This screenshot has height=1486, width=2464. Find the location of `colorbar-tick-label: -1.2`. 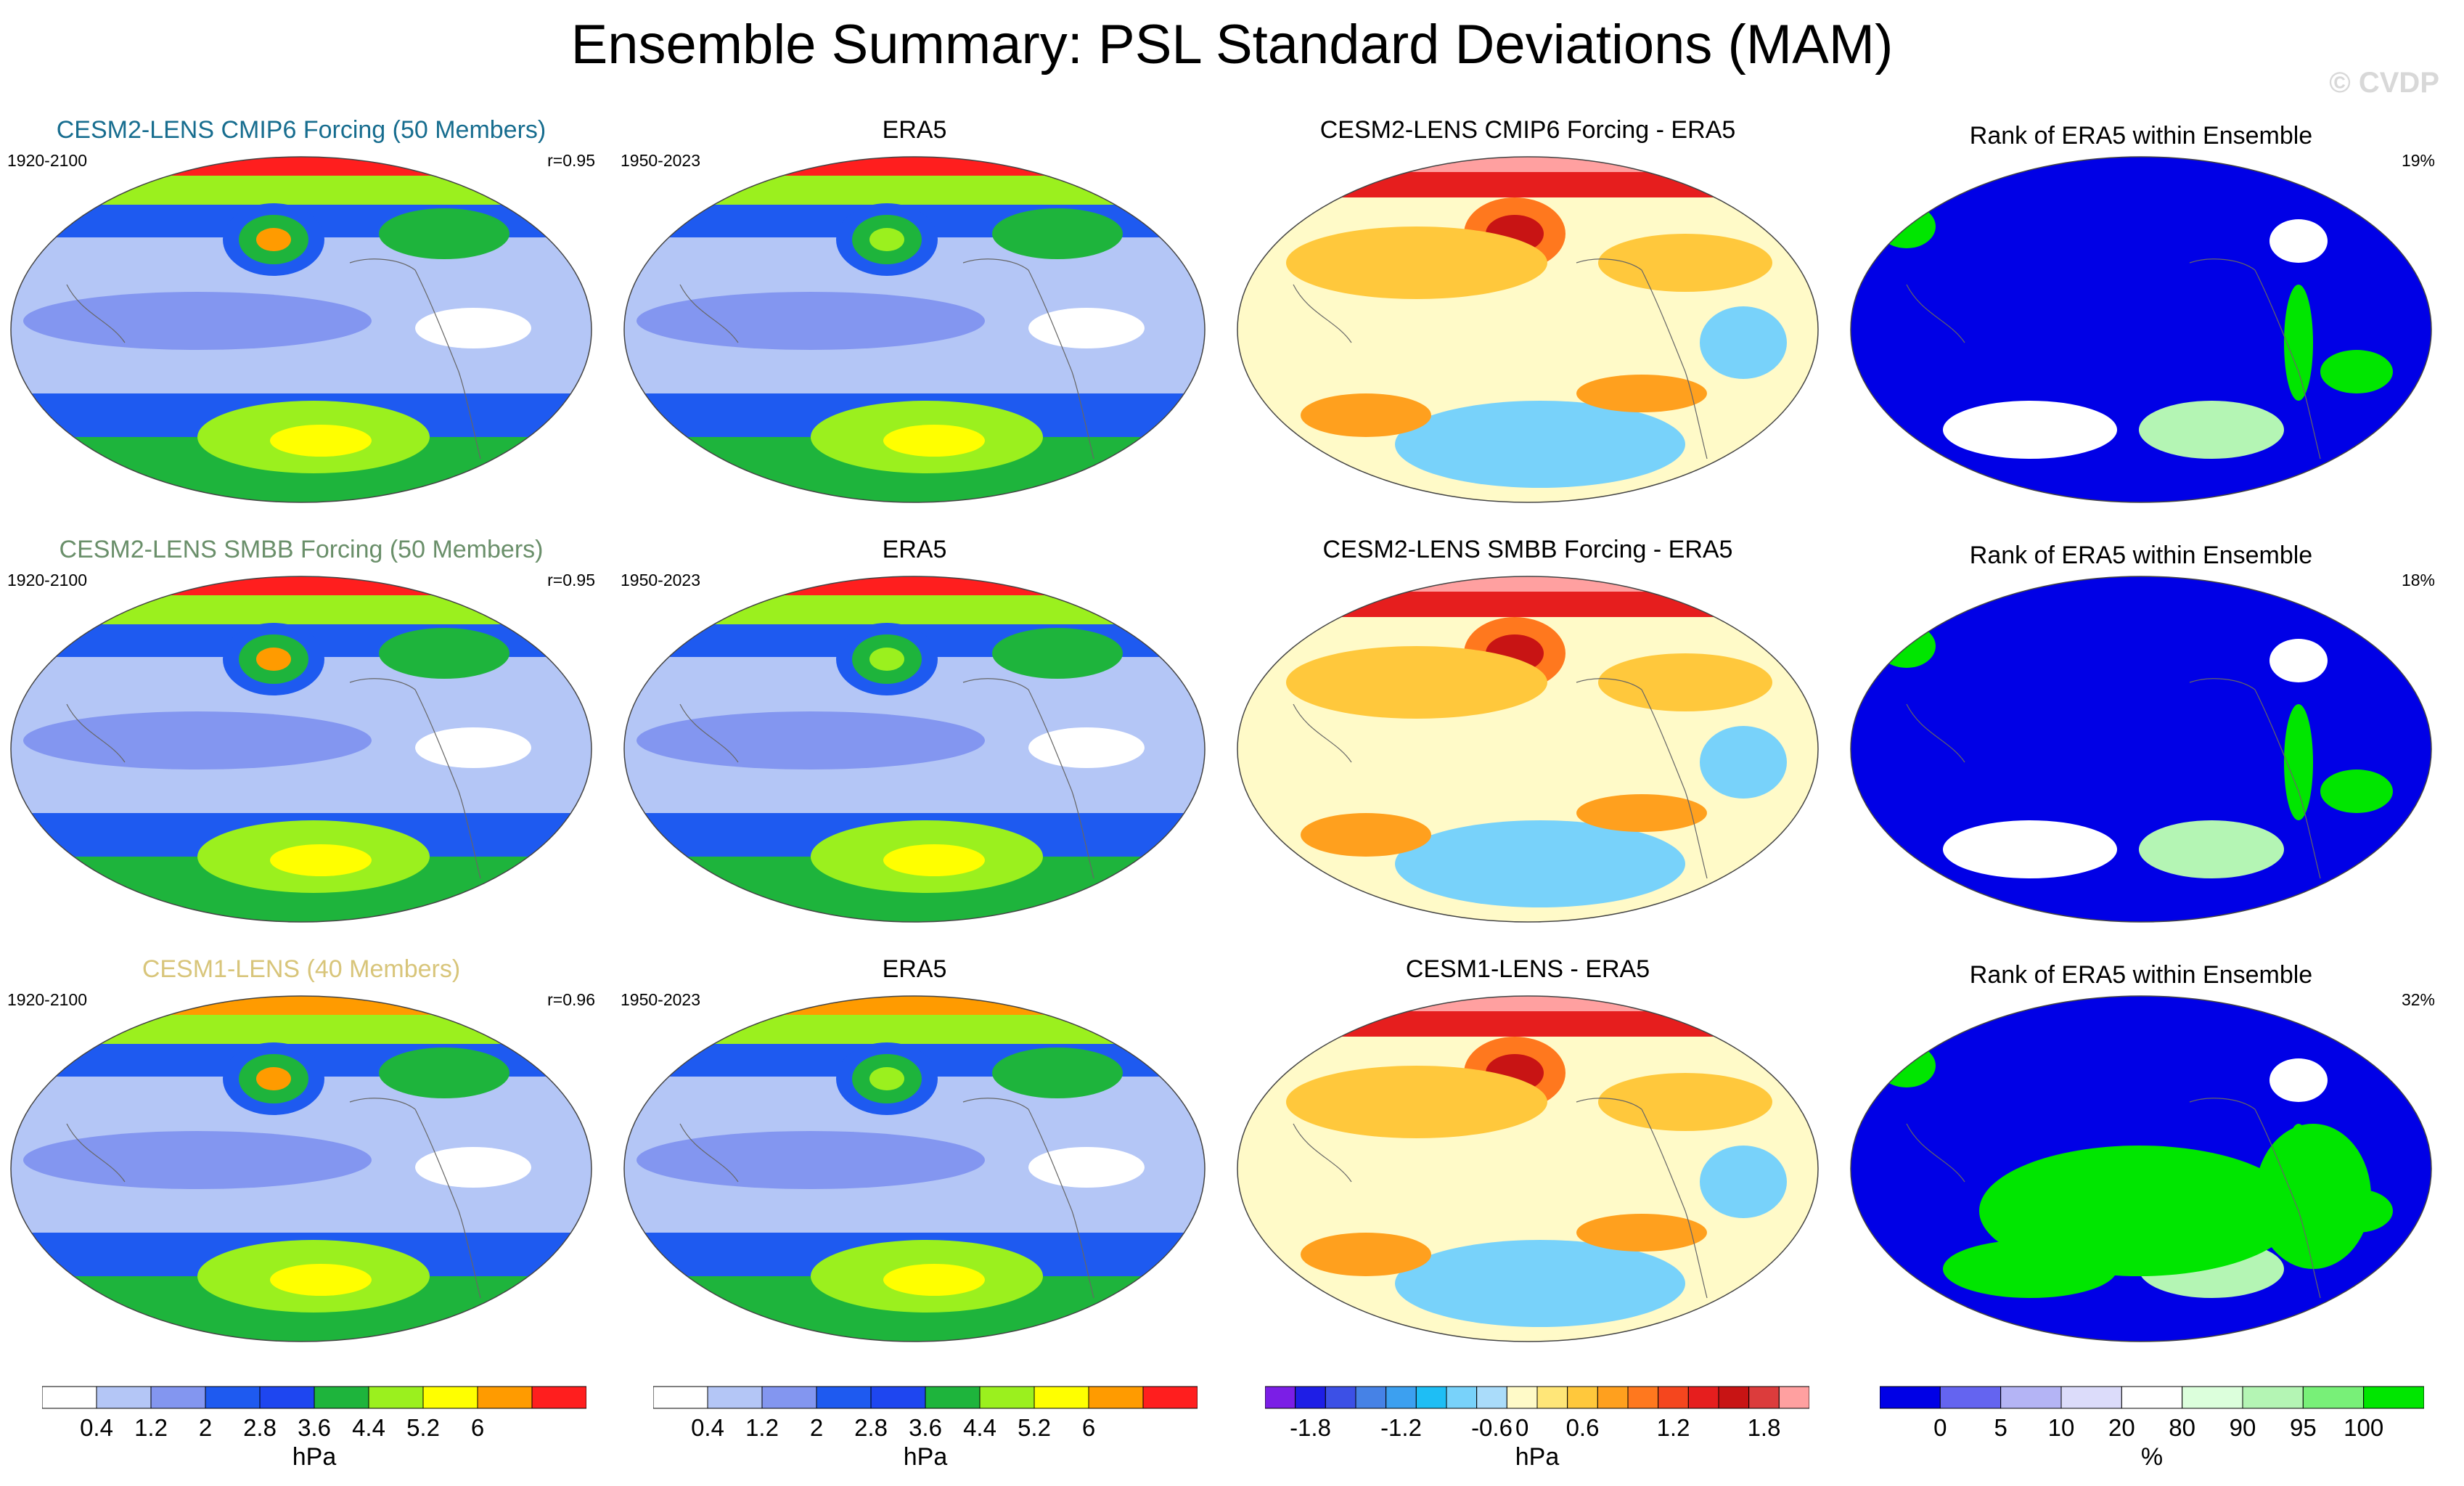

colorbar-tick-label: -1.2 is located at coordinates (1401, 1427).